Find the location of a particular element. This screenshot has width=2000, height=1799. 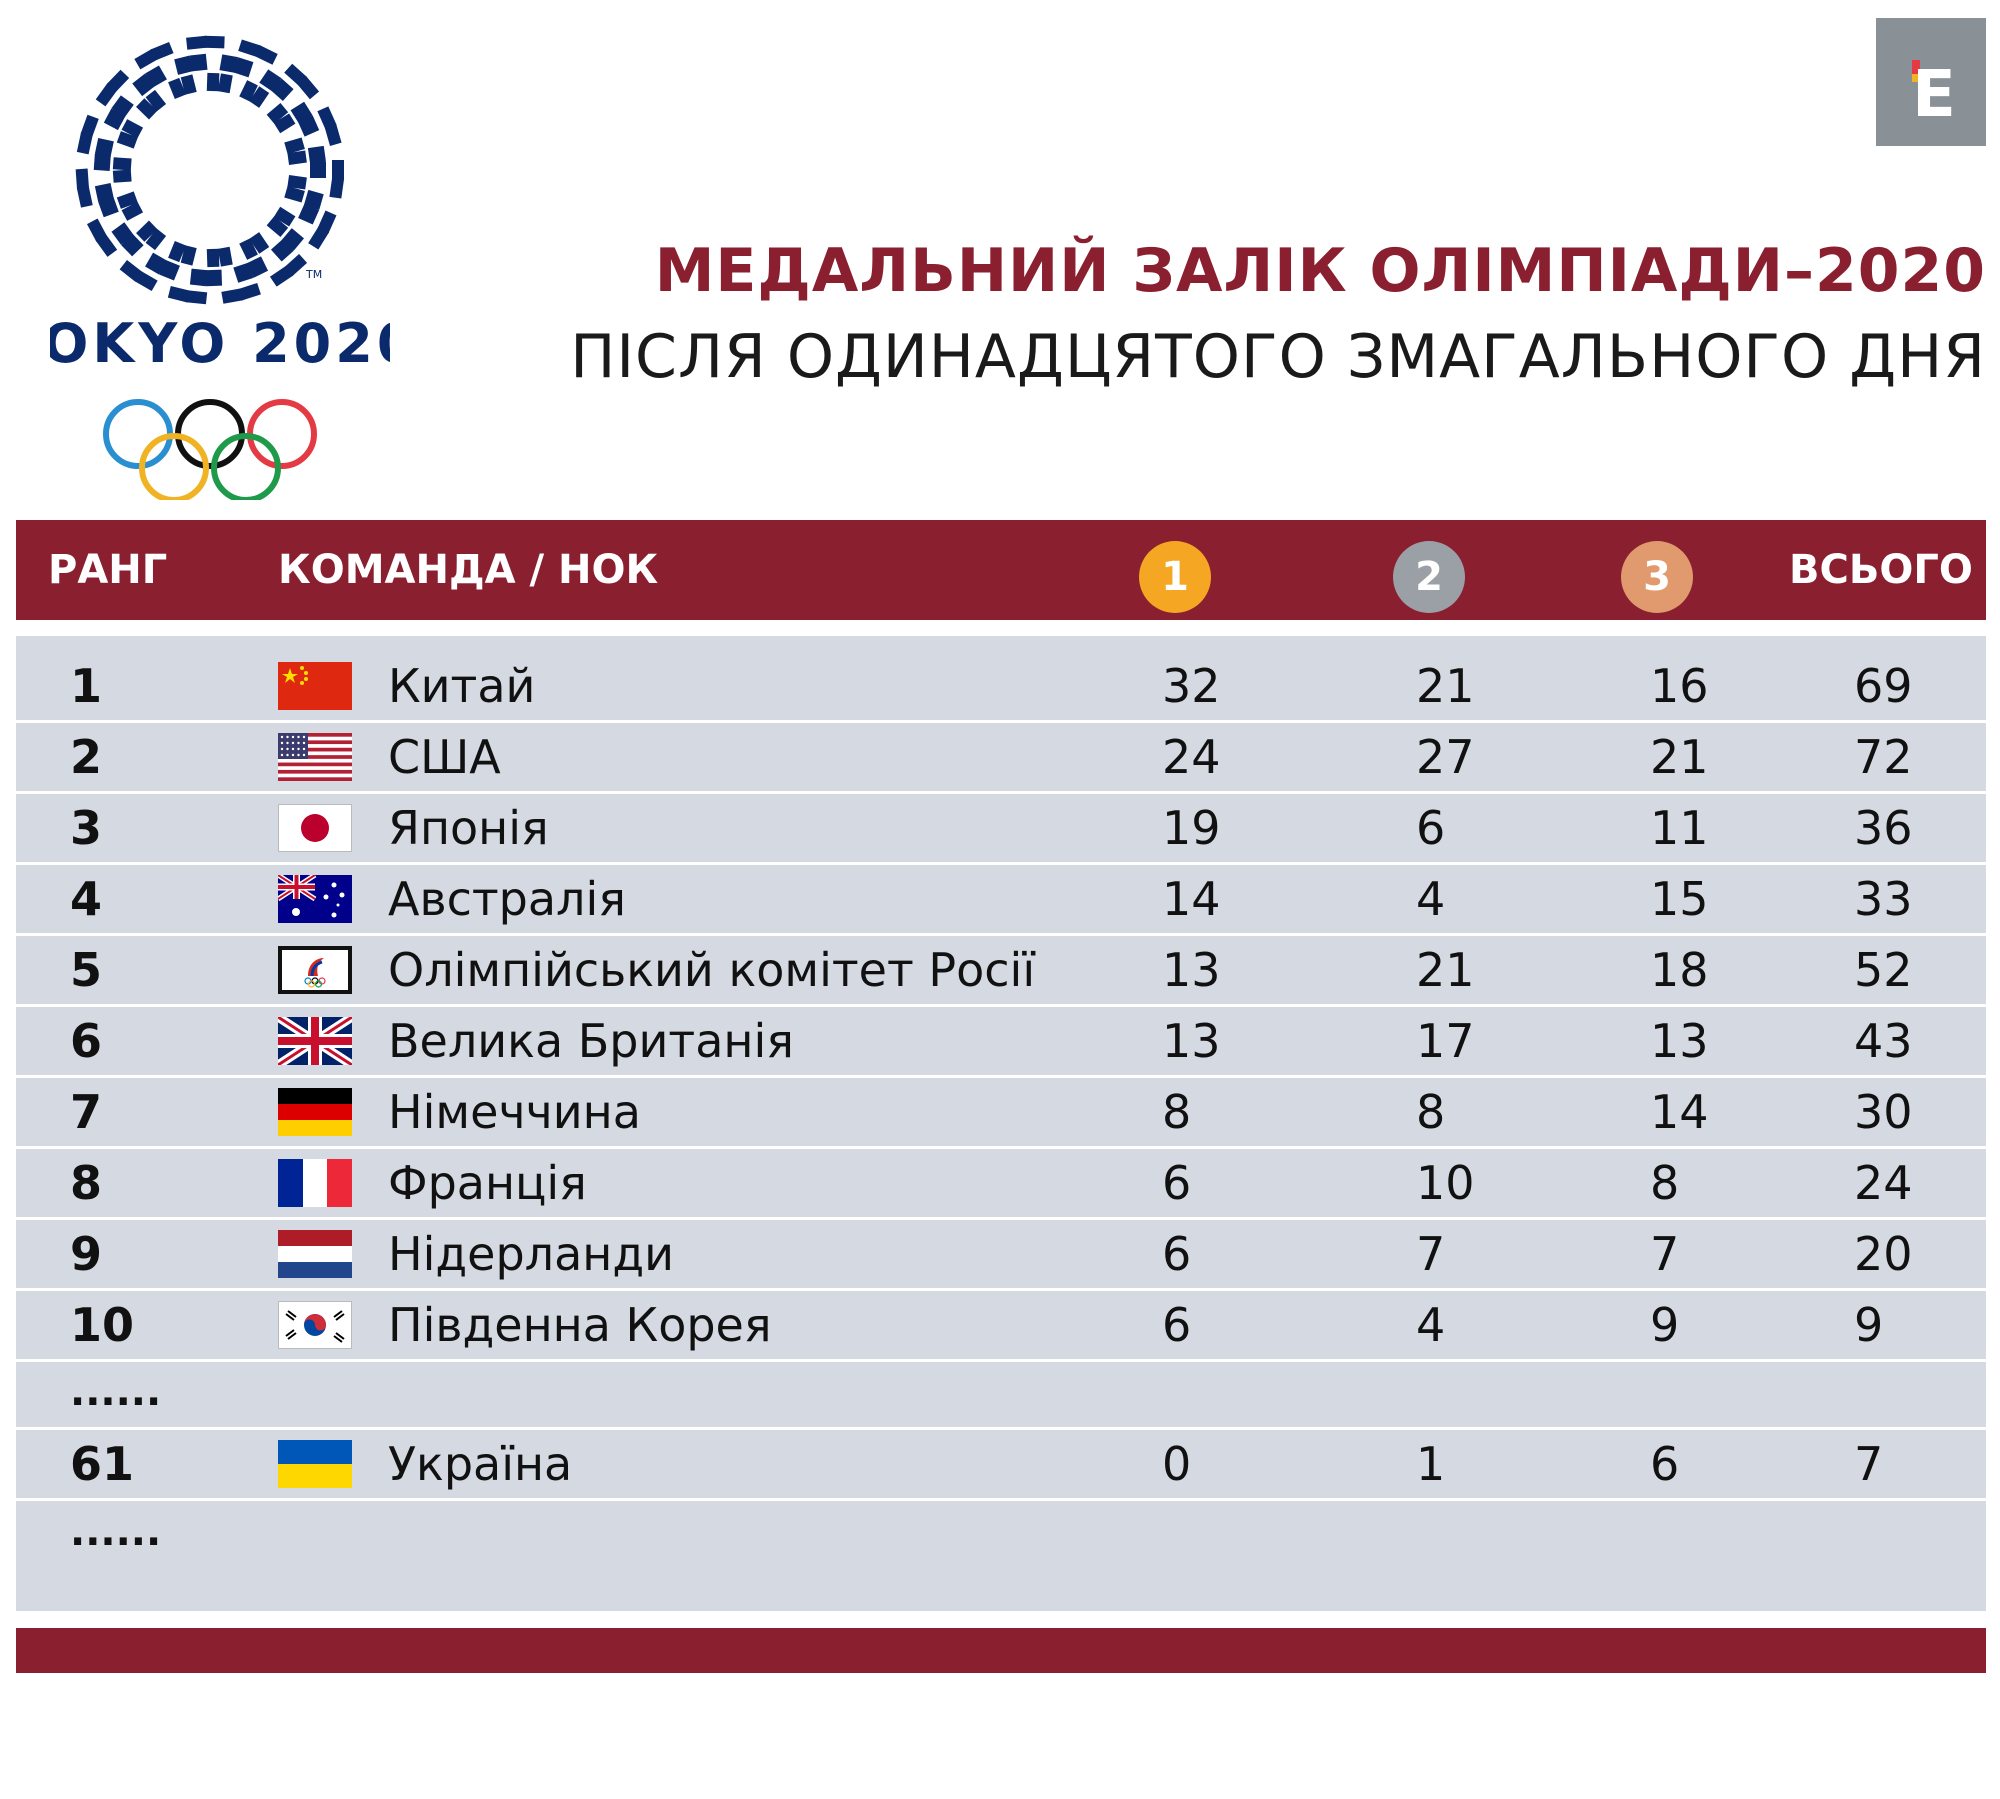

team-name: Австралія is located at coordinates (507, 899).